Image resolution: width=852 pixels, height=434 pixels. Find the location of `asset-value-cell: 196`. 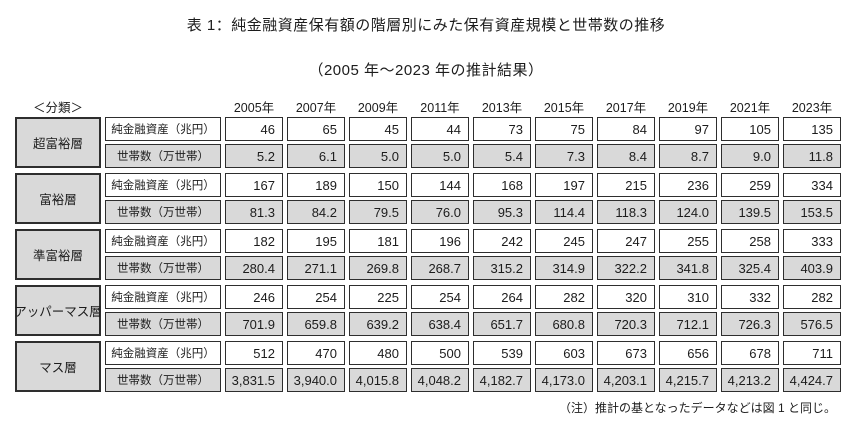

asset-value-cell: 196 is located at coordinates (440, 241).